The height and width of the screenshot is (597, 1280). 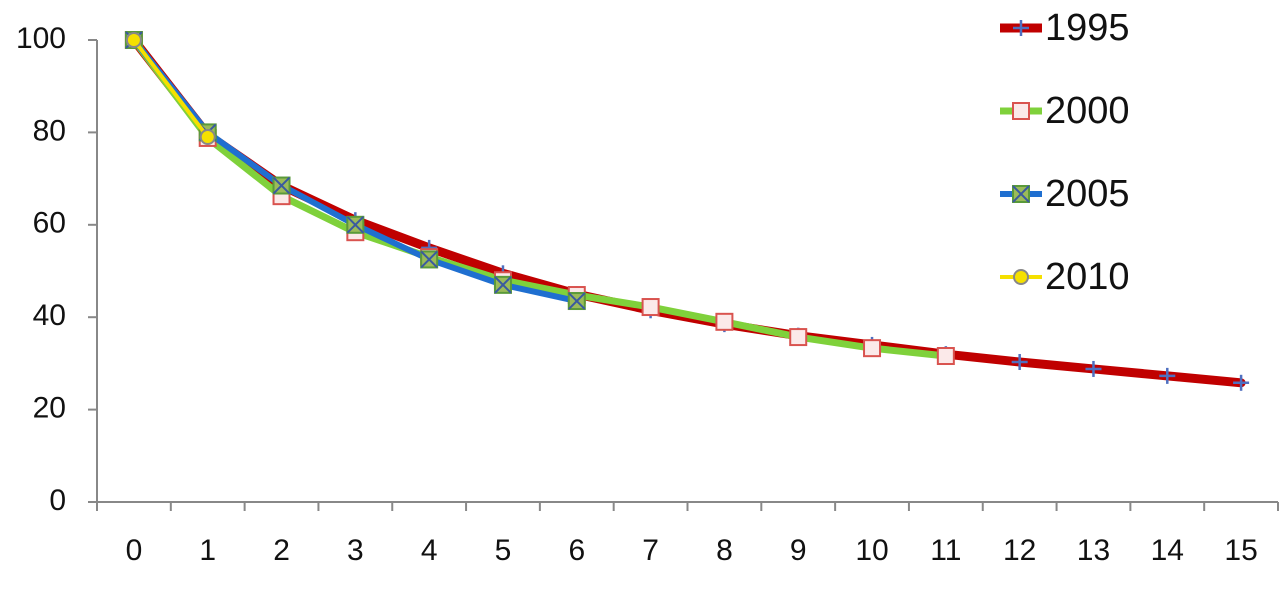 I want to click on y-tick-label: 60, so click(x=49, y=223).